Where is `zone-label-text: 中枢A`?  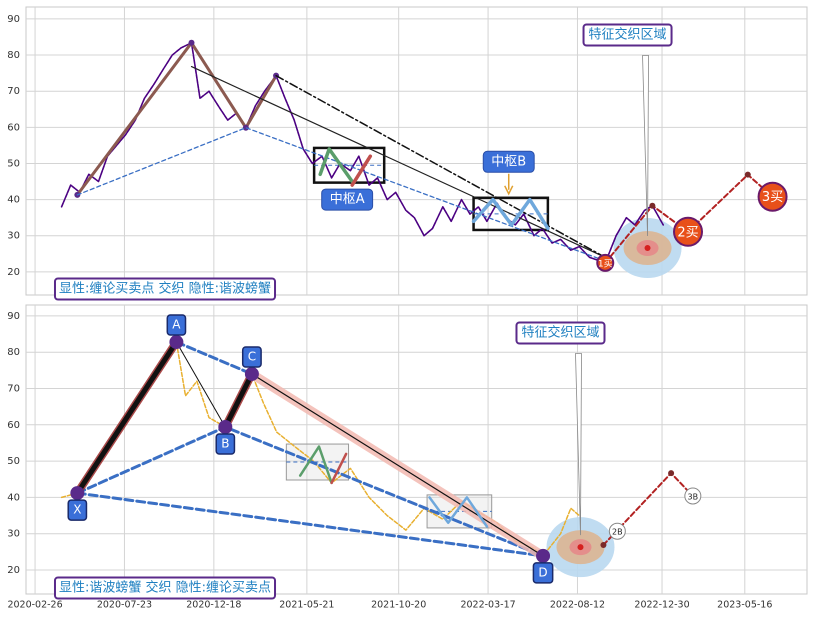 zone-label-text: 中枢A is located at coordinates (347, 199).